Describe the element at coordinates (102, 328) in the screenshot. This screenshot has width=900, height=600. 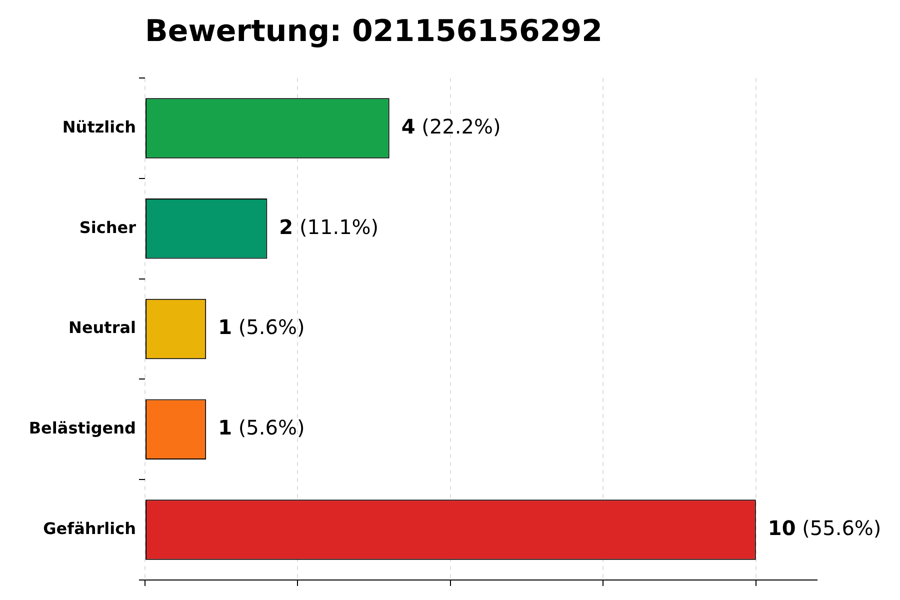
I see `y-tick-label: Neutral` at that location.